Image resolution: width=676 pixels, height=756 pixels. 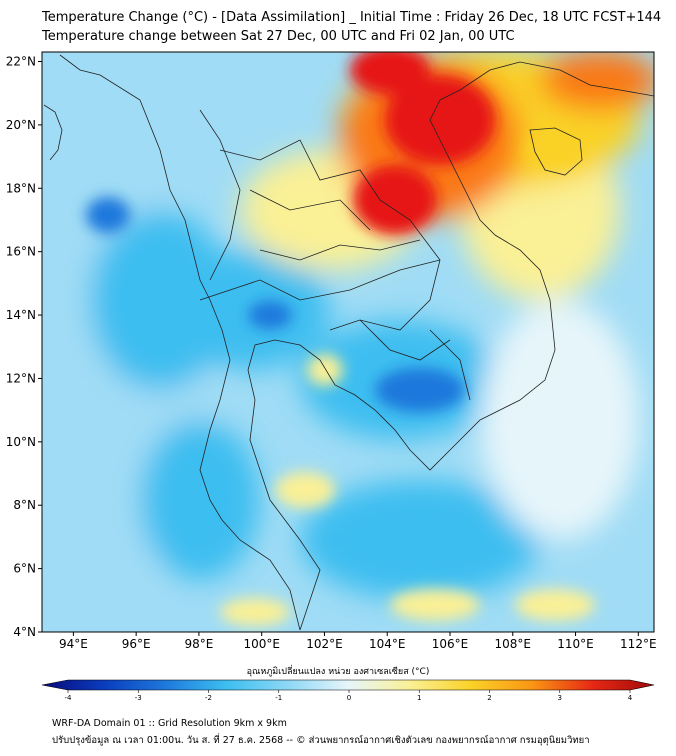 I want to click on lat-tick-label: 12°N, so click(x=21, y=378).